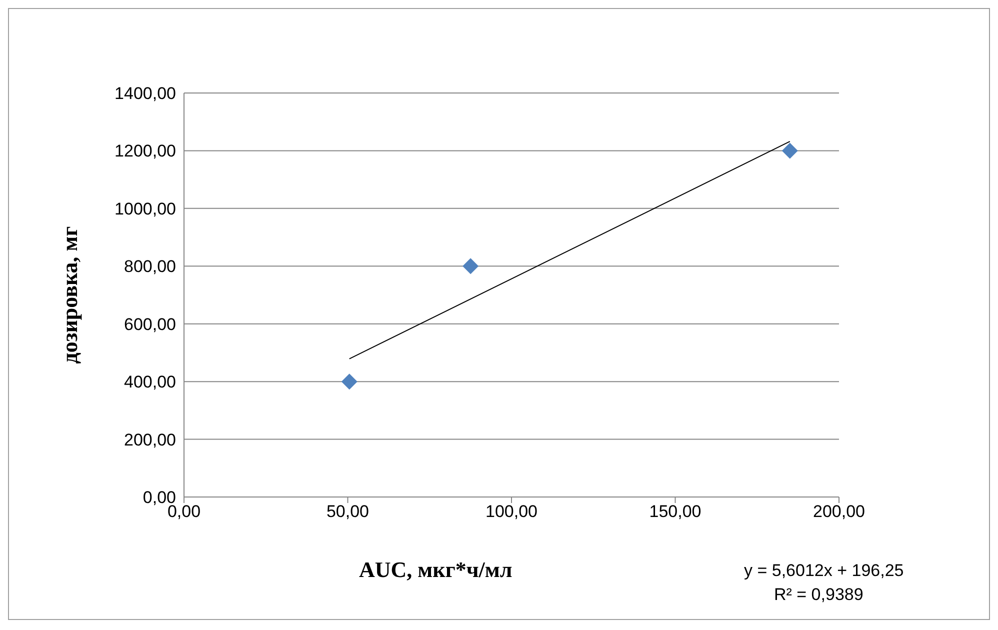 The width and height of the screenshot is (998, 630). What do you see at coordinates (150, 382) in the screenshot?
I see `y-tick-label: 400,00` at bounding box center [150, 382].